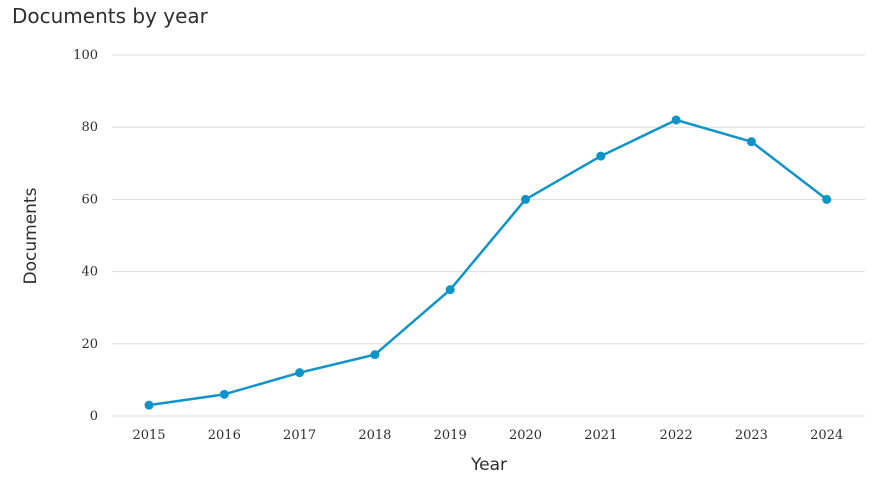  Describe the element at coordinates (89, 272) in the screenshot. I see `y-tick-label: 40` at that location.